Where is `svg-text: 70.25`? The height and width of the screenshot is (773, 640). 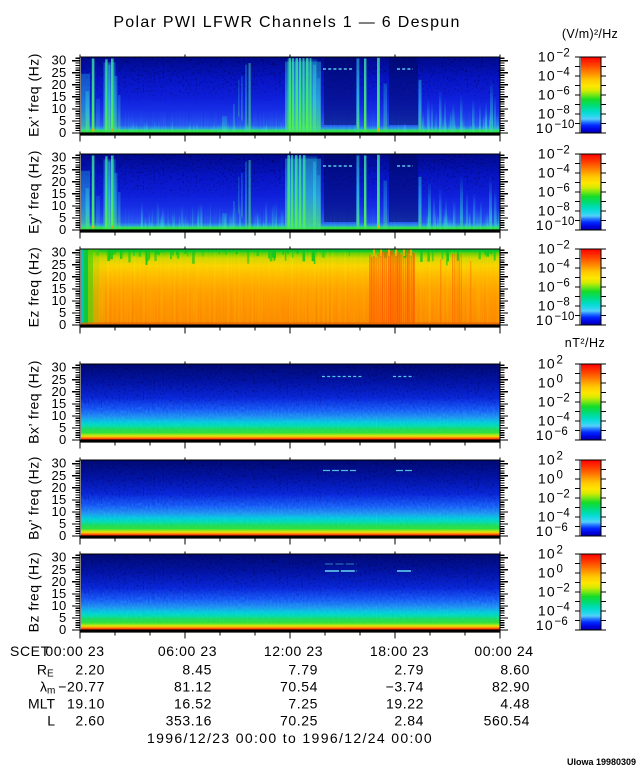
svg-text: 70.25 is located at coordinates (299, 721).